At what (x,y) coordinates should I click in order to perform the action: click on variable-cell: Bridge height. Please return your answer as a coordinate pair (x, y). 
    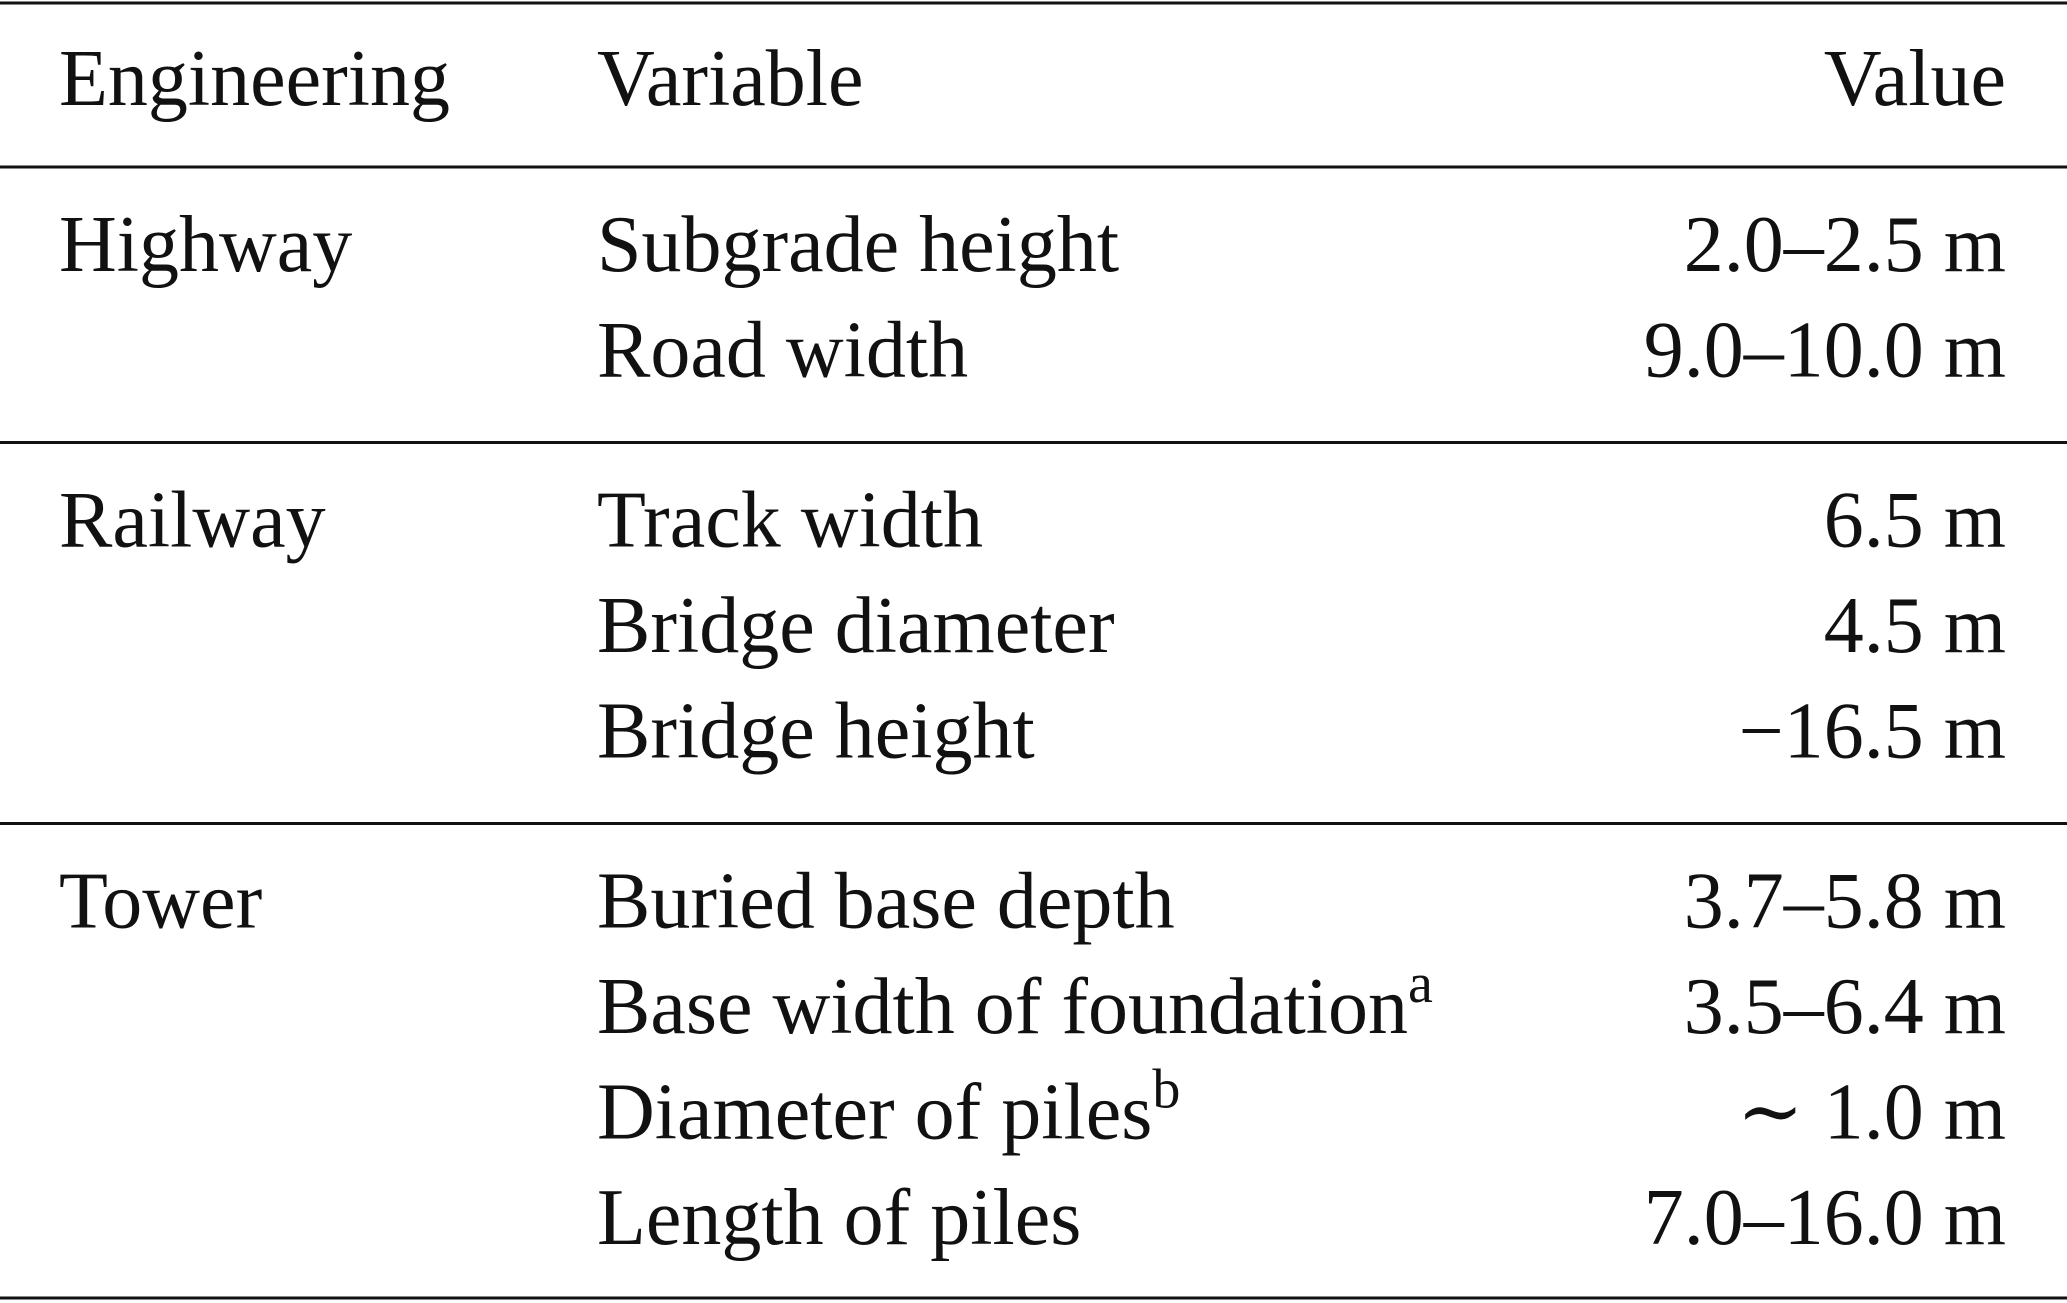
    Looking at the image, I should click on (816, 732).